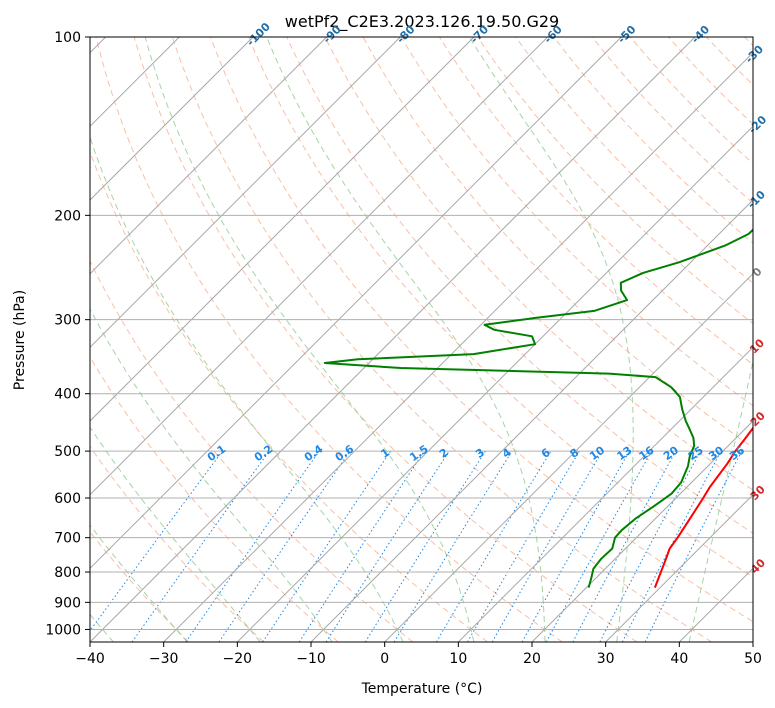 Image resolution: width=775 pixels, height=708 pixels. I want to click on y-tick-label: 700, so click(67, 539).